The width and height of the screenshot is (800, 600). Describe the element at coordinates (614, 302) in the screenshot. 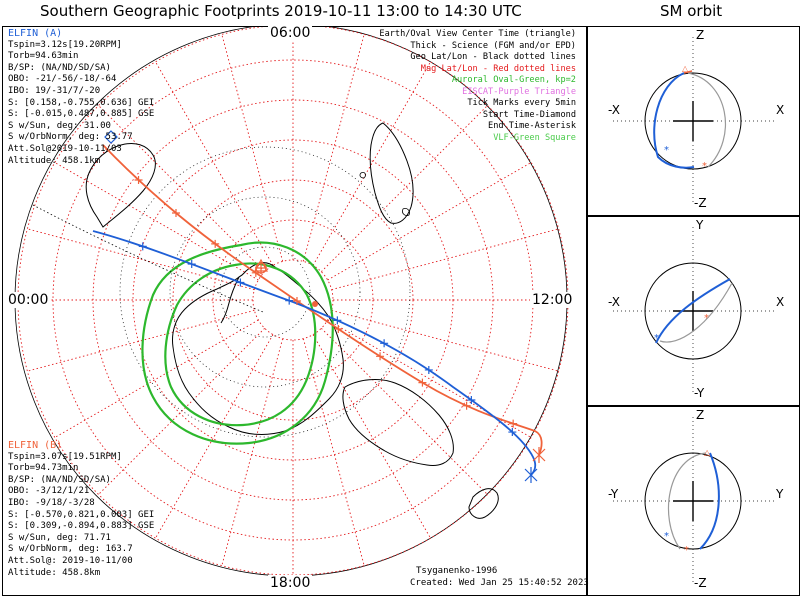

I see `sm2-left: -X` at that location.